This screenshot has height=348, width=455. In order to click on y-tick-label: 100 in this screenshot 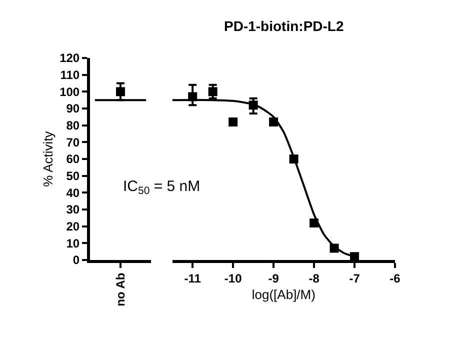, I will do `click(70, 91)`.